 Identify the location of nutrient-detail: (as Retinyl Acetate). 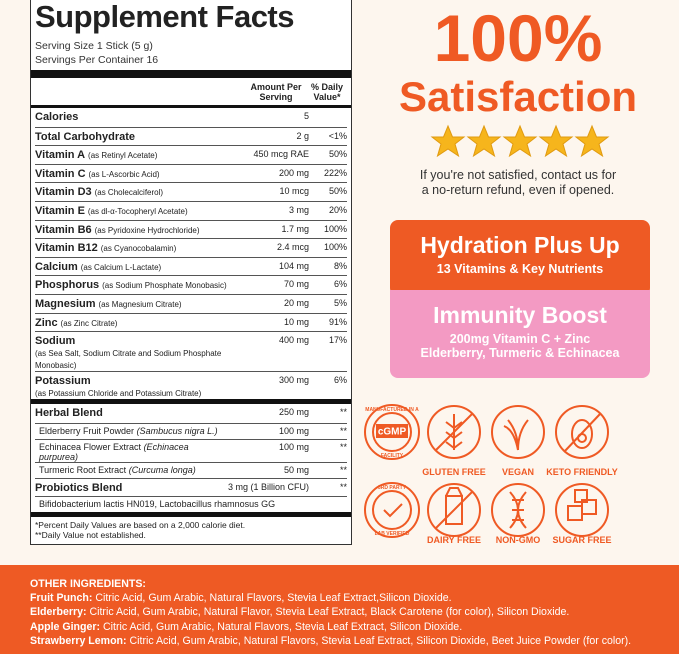
(123, 156).